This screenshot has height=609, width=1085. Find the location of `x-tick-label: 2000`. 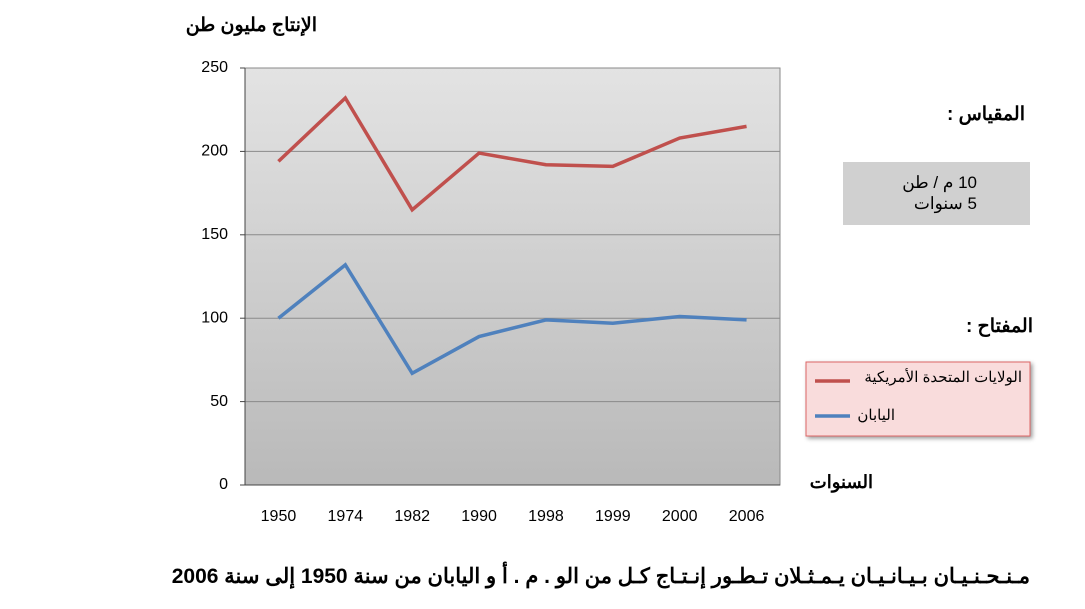

x-tick-label: 2000 is located at coordinates (680, 516).